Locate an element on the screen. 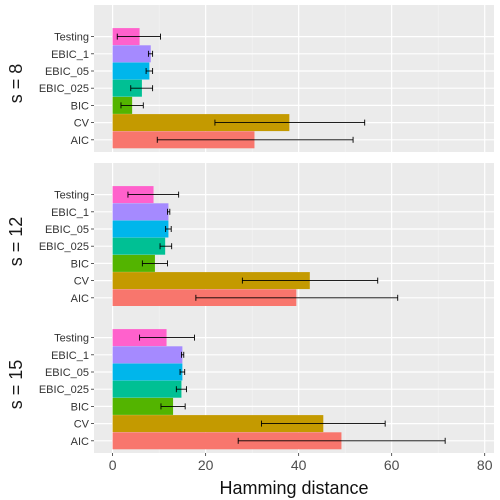 The width and height of the screenshot is (500, 500). x-tick-label: 80 is located at coordinates (485, 465).